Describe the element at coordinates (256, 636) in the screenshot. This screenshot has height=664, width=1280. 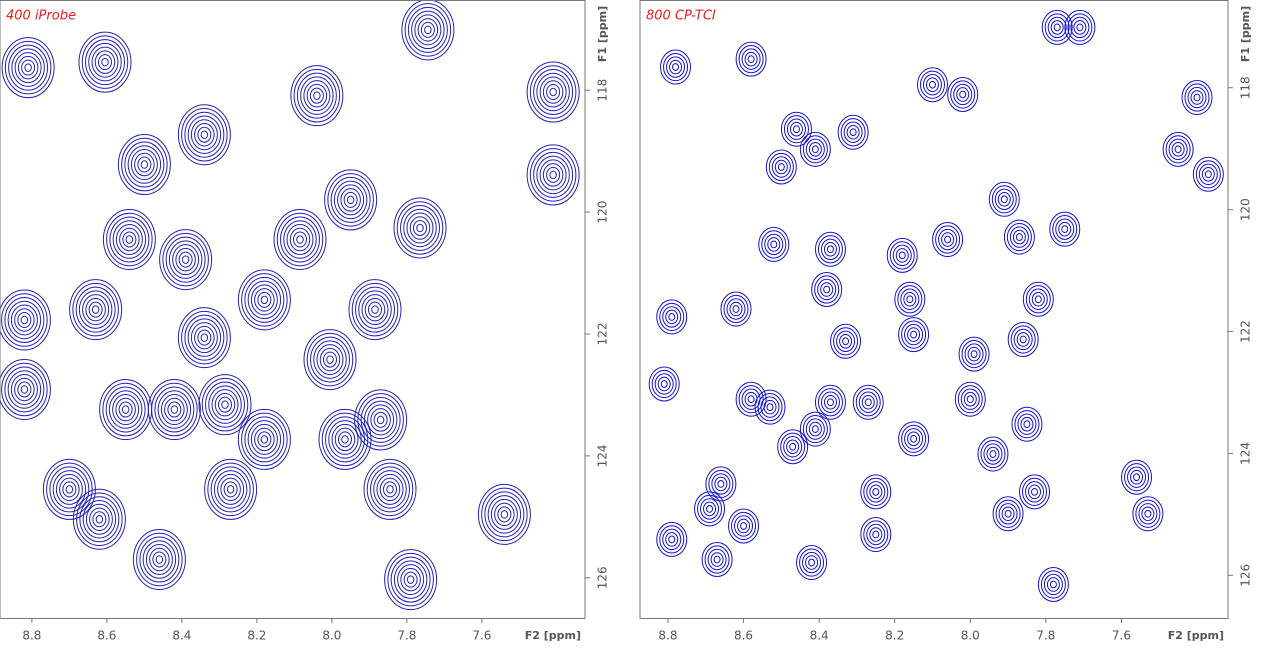
I see `x-tick-label: 8.2` at that location.